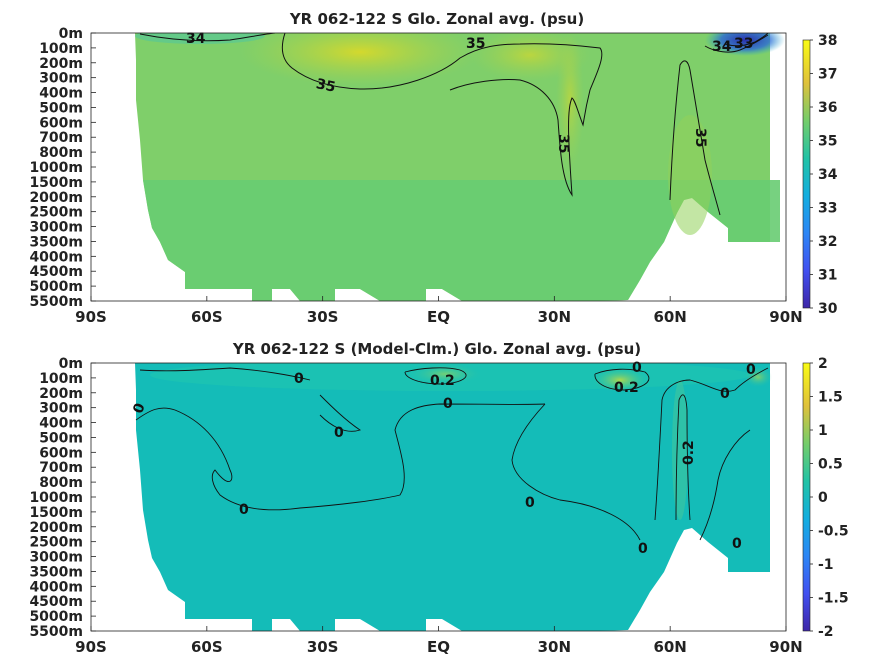  What do you see at coordinates (460, 240) in the screenshot?
I see `deep-water-top` at bounding box center [460, 240].